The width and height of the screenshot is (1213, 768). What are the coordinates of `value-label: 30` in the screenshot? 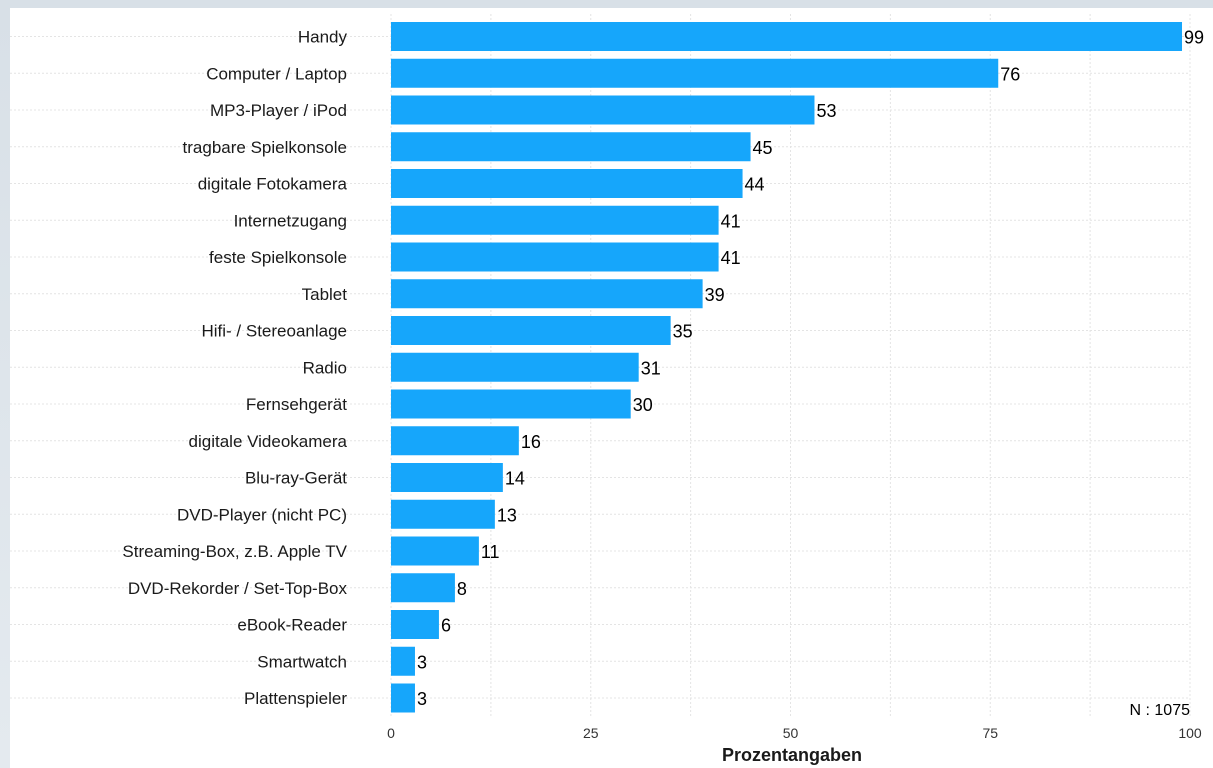 It's located at (643, 405).